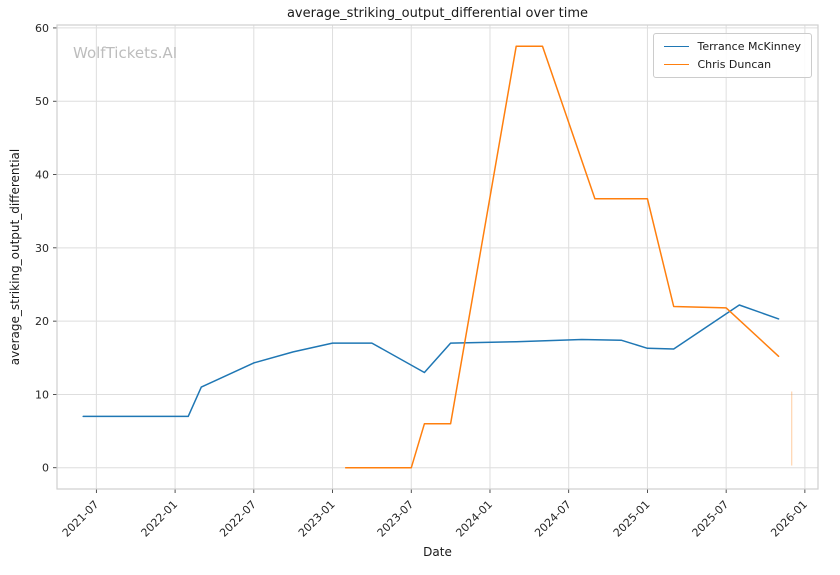 This screenshot has width=840, height=575. Describe the element at coordinates (238, 519) in the screenshot. I see `x-tick-label: 2022-07` at that location.